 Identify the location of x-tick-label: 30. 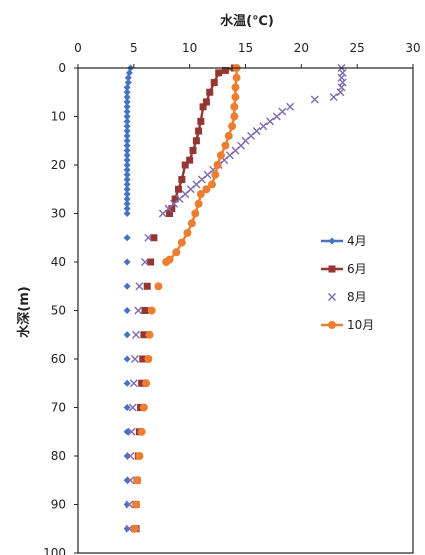
(412, 48).